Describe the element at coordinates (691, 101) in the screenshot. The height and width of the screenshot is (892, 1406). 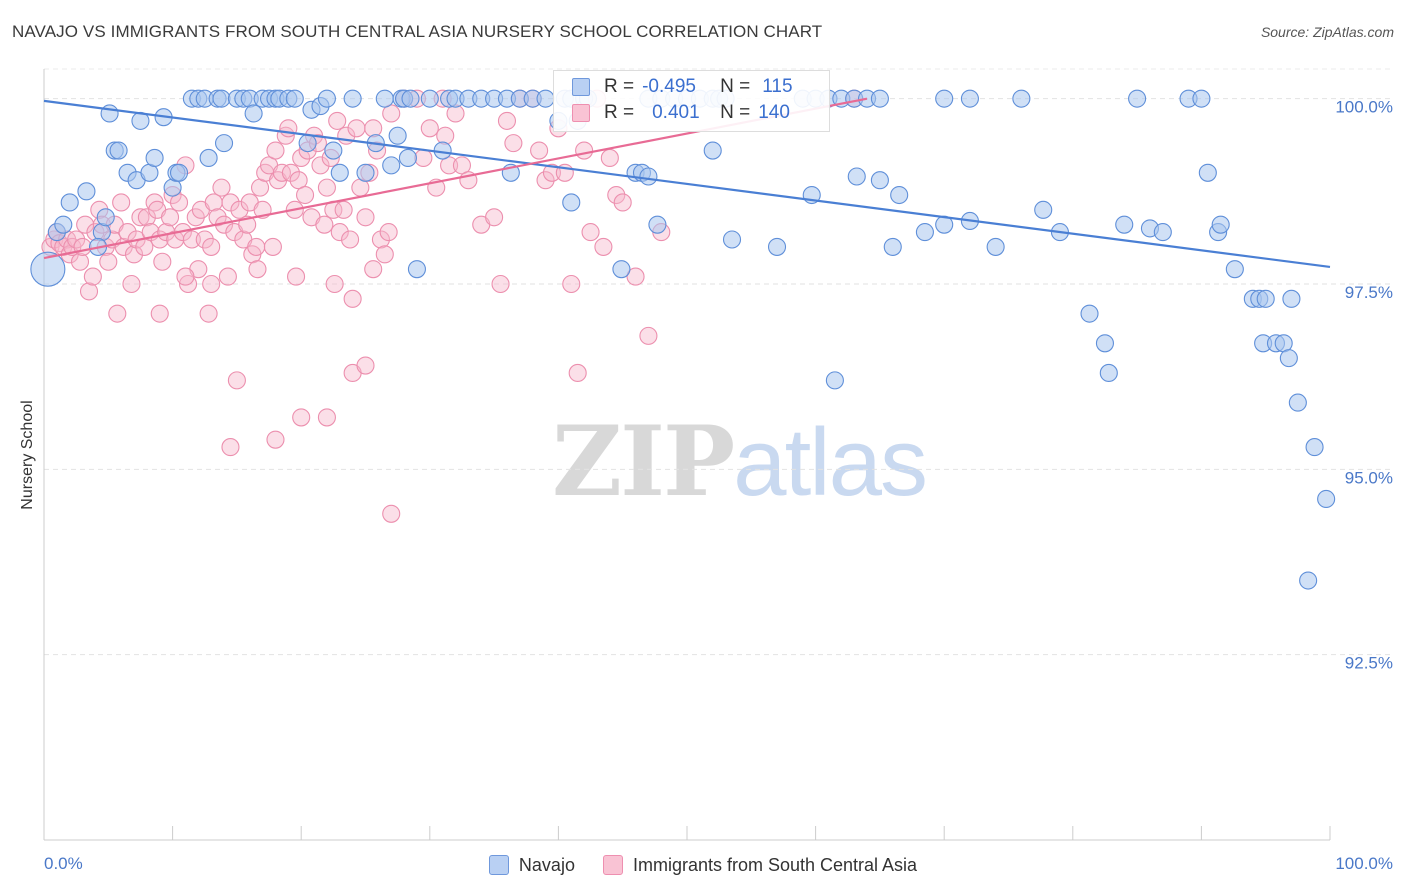
I see `stats-legend: R = -0.495 N = 115 R = 0.401 N = 140` at that location.